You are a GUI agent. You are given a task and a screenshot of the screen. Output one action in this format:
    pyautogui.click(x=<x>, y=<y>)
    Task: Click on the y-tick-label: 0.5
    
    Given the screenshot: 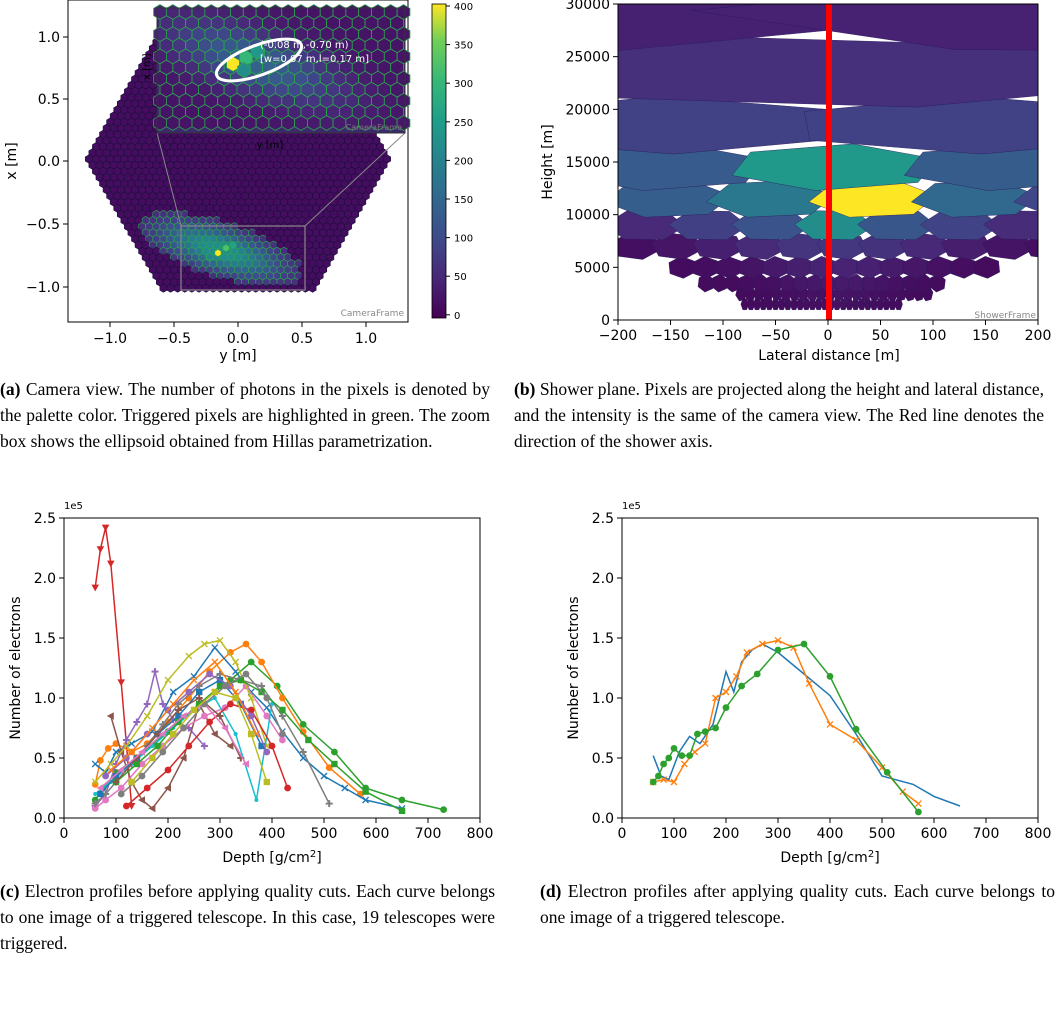 What is the action you would take?
    pyautogui.click(x=45, y=759)
    